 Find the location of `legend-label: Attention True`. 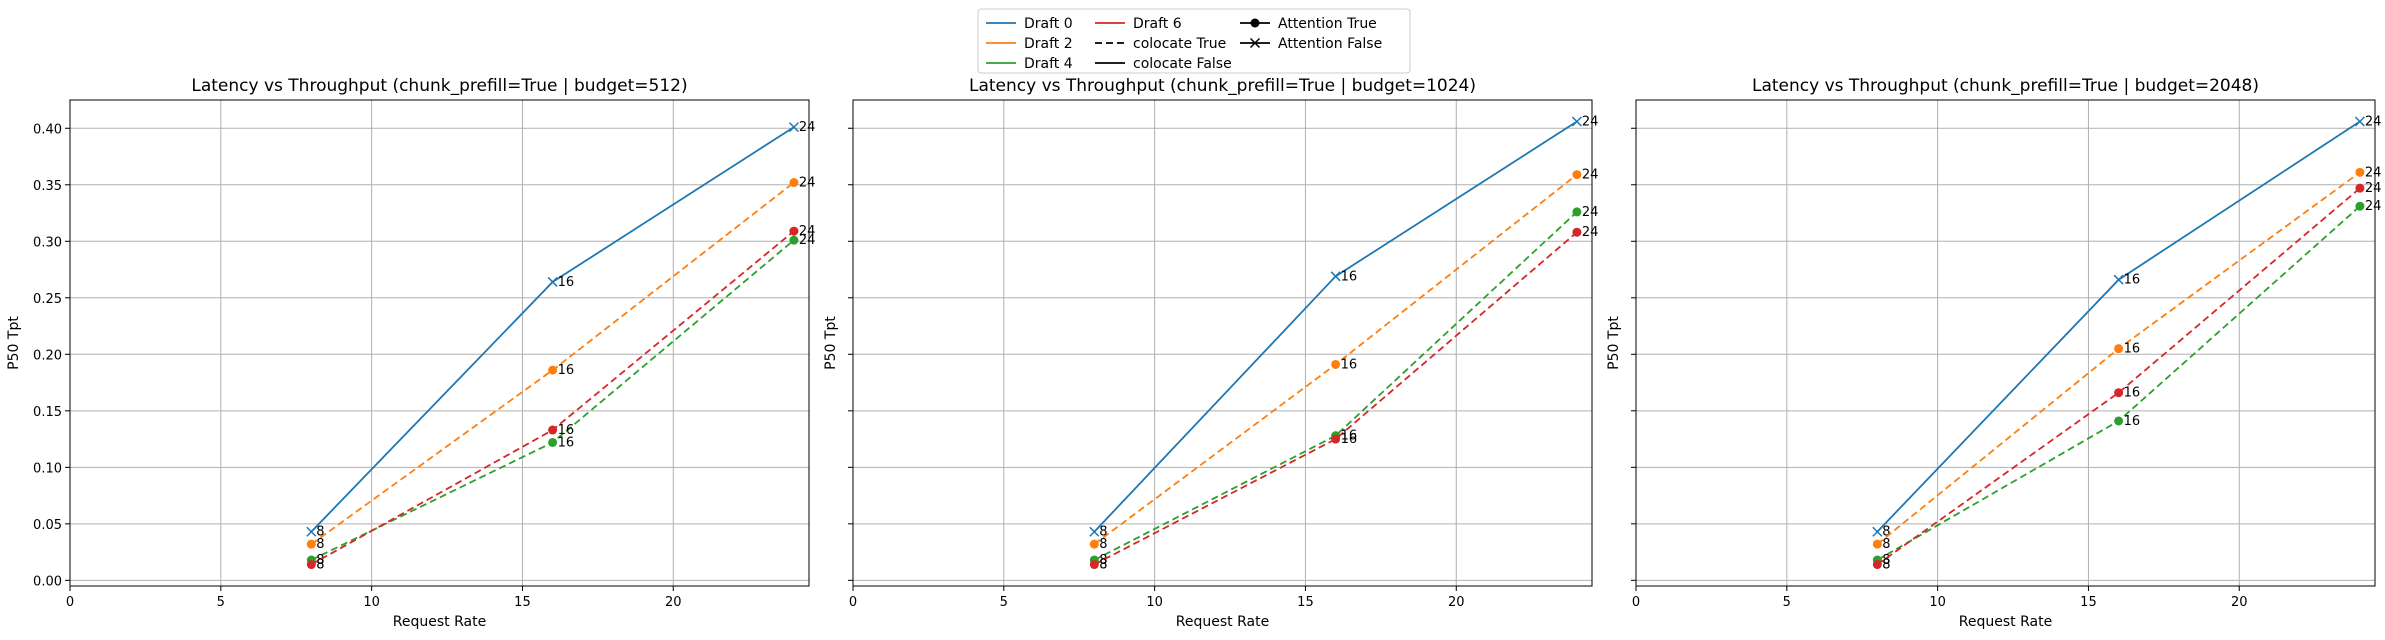

legend-label: Attention True is located at coordinates (1327, 24).